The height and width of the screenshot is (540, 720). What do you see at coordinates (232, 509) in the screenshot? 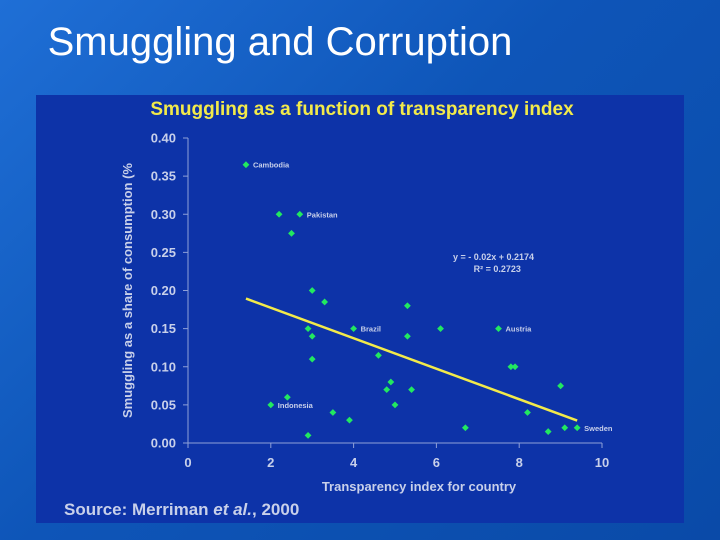
I see `source-italic: et al.` at bounding box center [232, 509].